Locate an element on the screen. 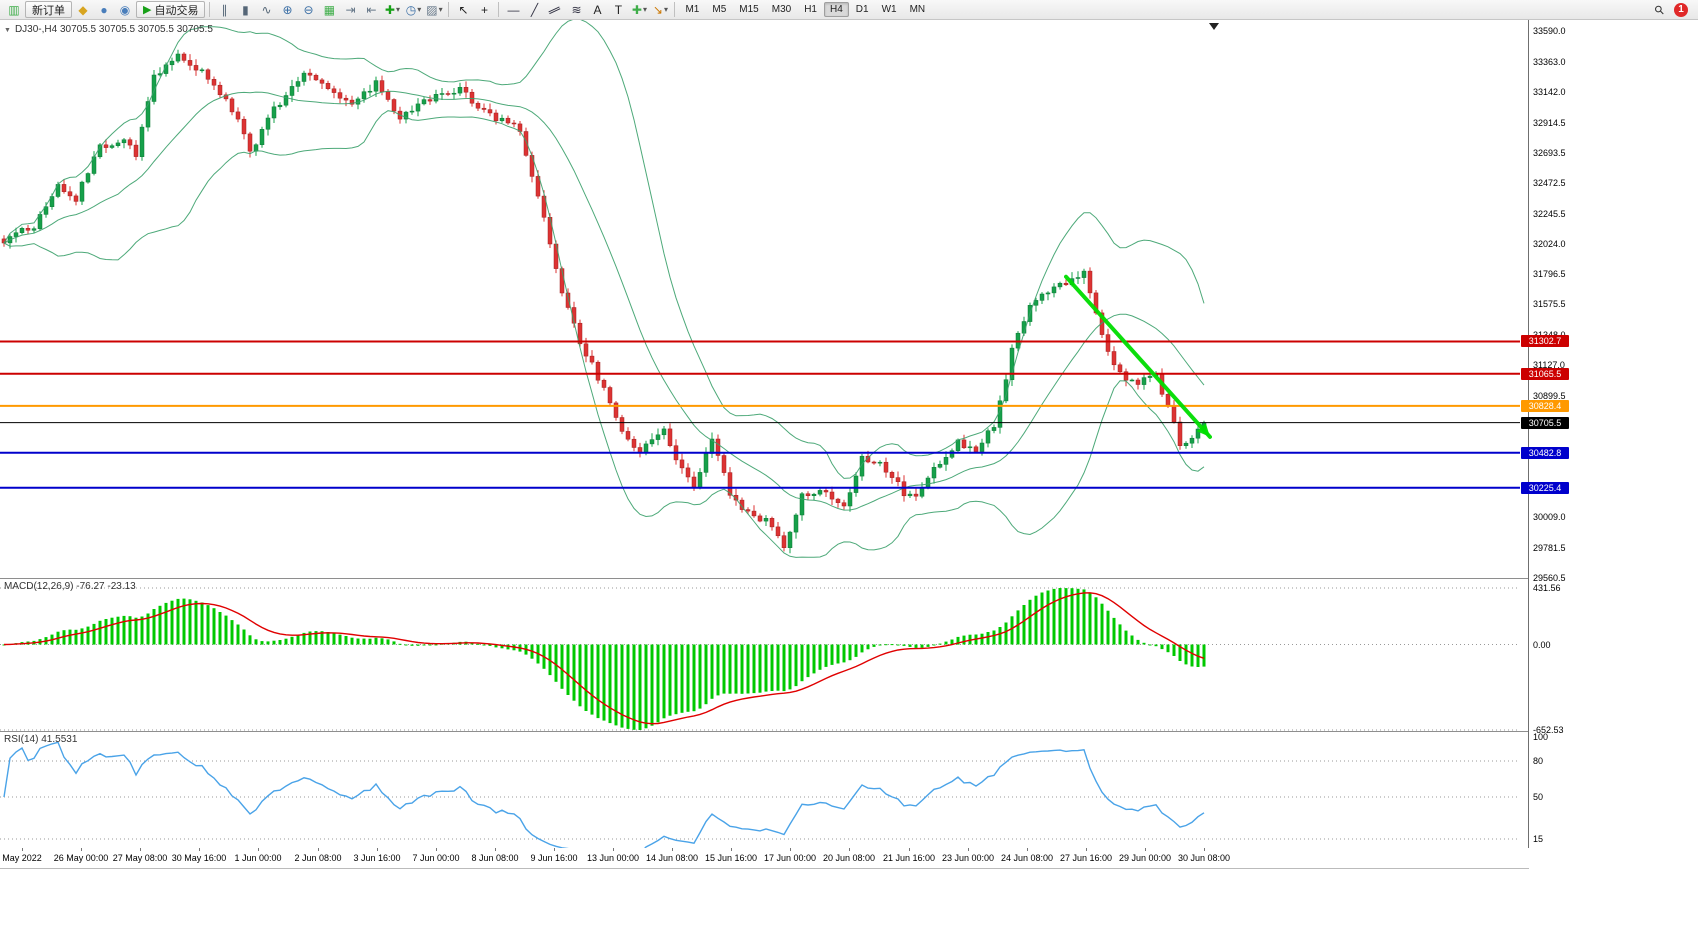 The image size is (1698, 945). shapes-icon-dropdown: ▾ is located at coordinates (644, 9).